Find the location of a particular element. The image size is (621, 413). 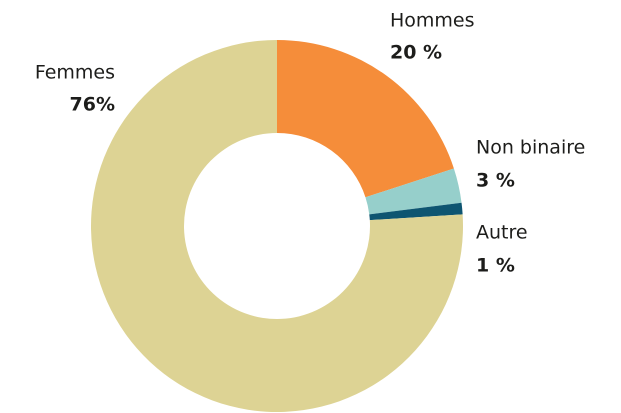

value-label: 3 % is located at coordinates (495, 181).